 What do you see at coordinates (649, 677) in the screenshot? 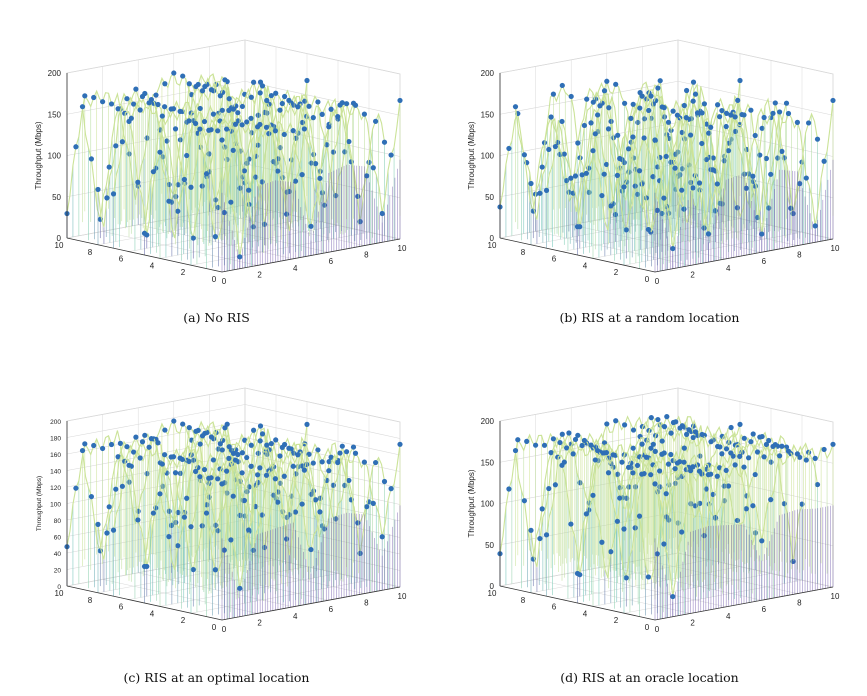
I see `caption-d: (d) RIS at an oracle location` at bounding box center [649, 677].